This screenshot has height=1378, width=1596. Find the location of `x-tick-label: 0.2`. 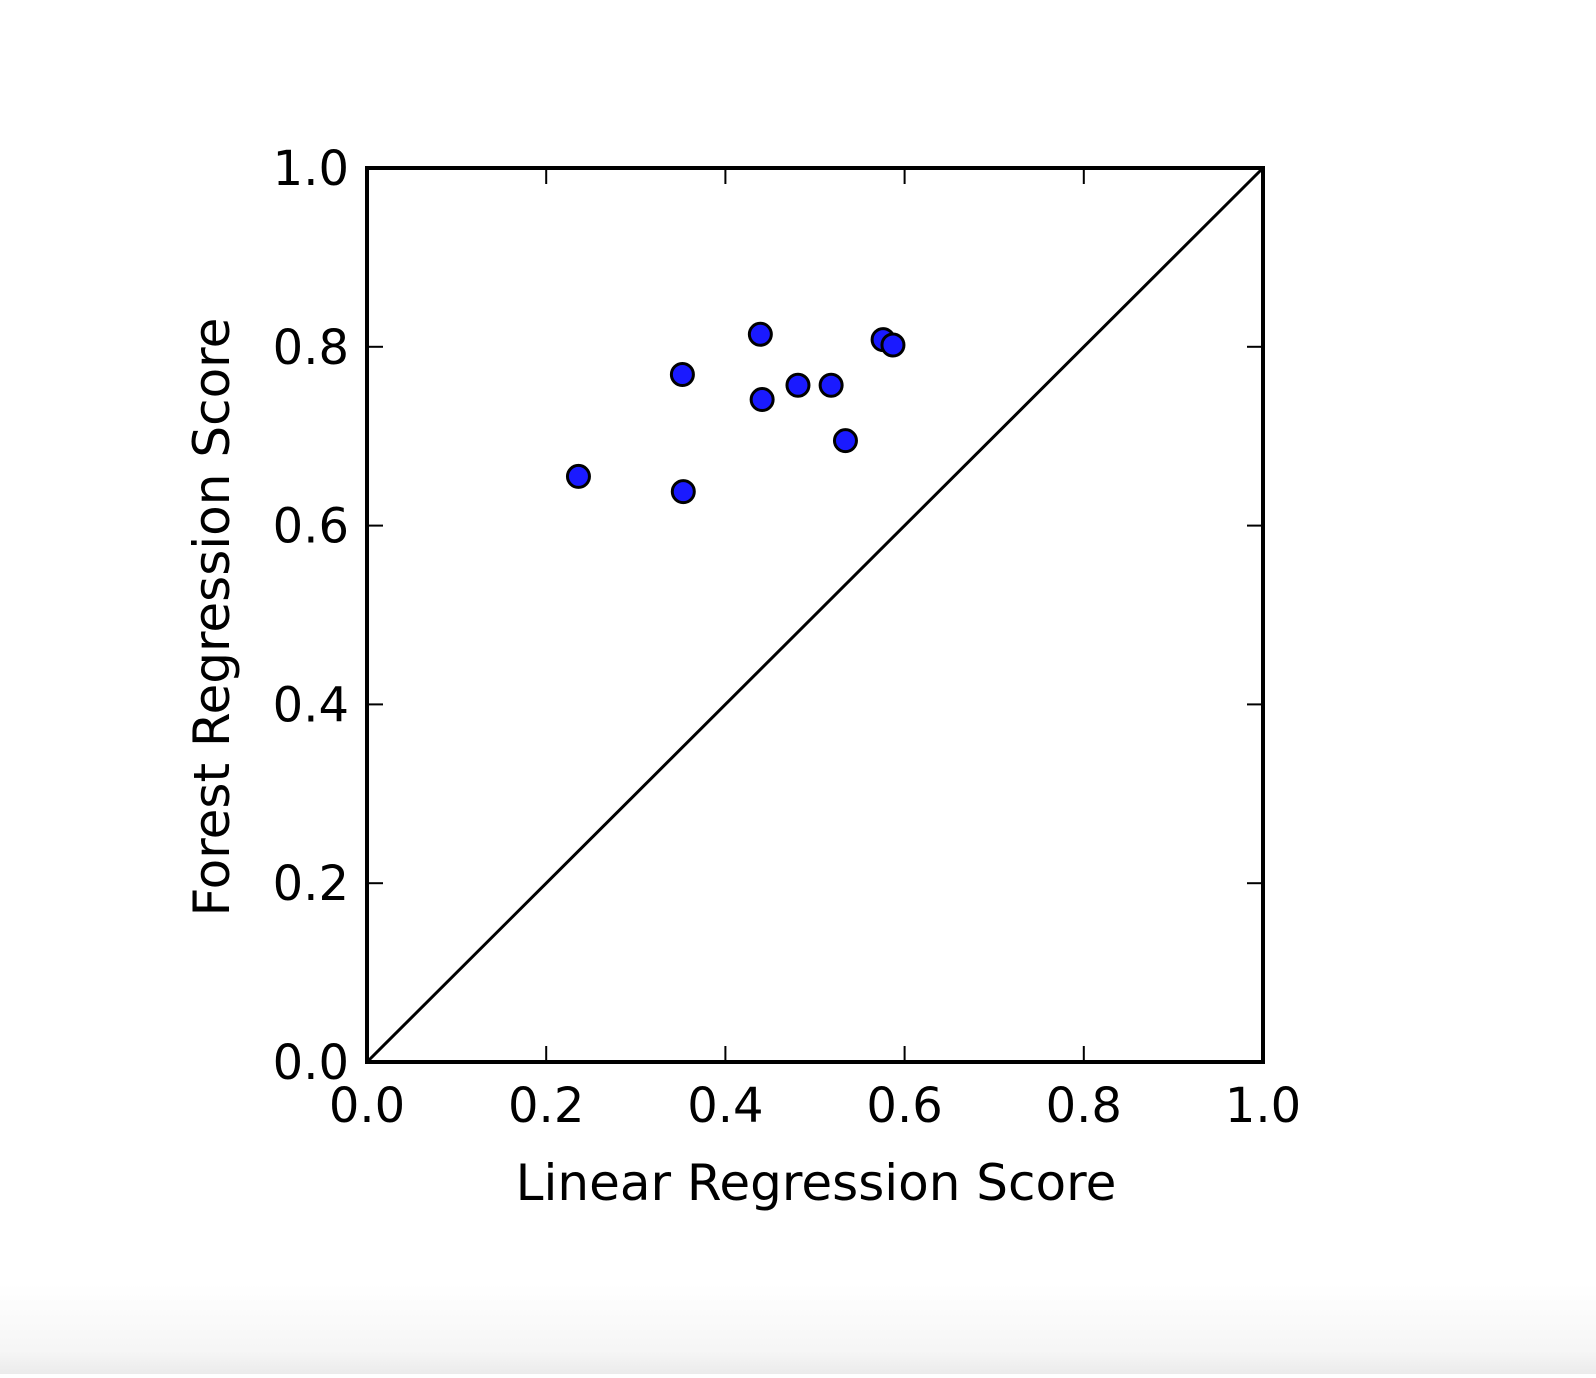

x-tick-label: 0.2 is located at coordinates (546, 1106).